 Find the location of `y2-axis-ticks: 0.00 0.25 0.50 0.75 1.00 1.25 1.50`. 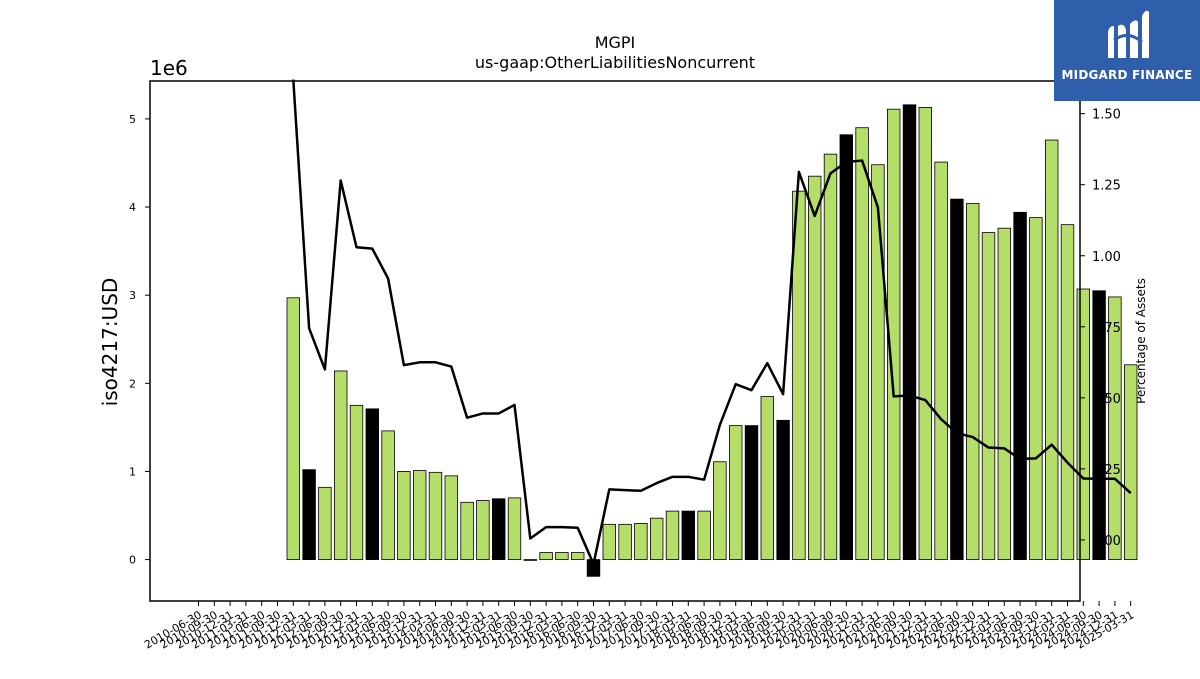

y2-axis-ticks: 0.00 0.25 0.50 0.75 1.00 1.25 1.50 is located at coordinates (1100, 328).